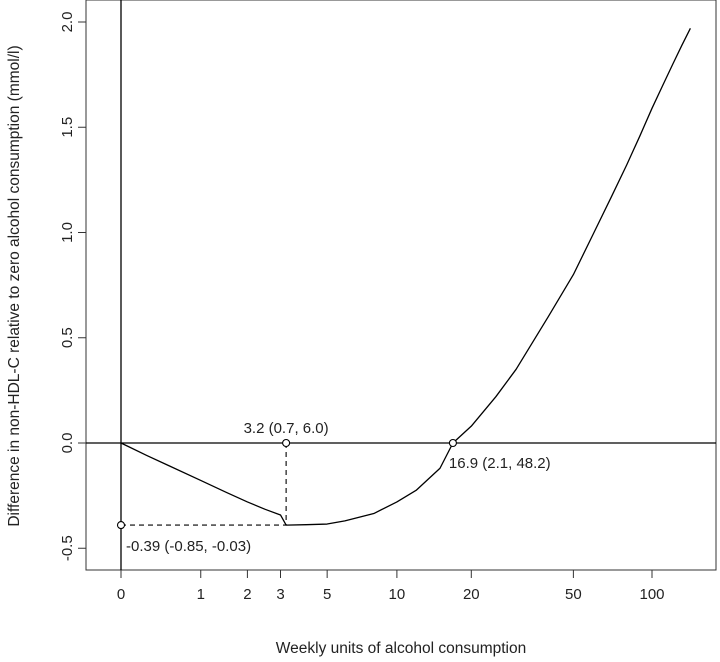  What do you see at coordinates (188, 546) in the screenshot?
I see `minimum-annotation-label: -0.39 (-0.85, -0.03)` at bounding box center [188, 546].